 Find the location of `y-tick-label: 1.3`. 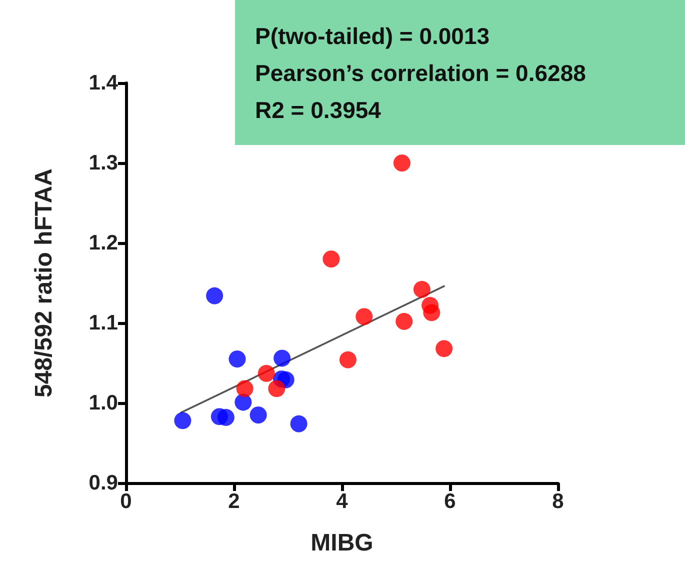

y-tick-label: 1.3 is located at coordinates (103, 163).